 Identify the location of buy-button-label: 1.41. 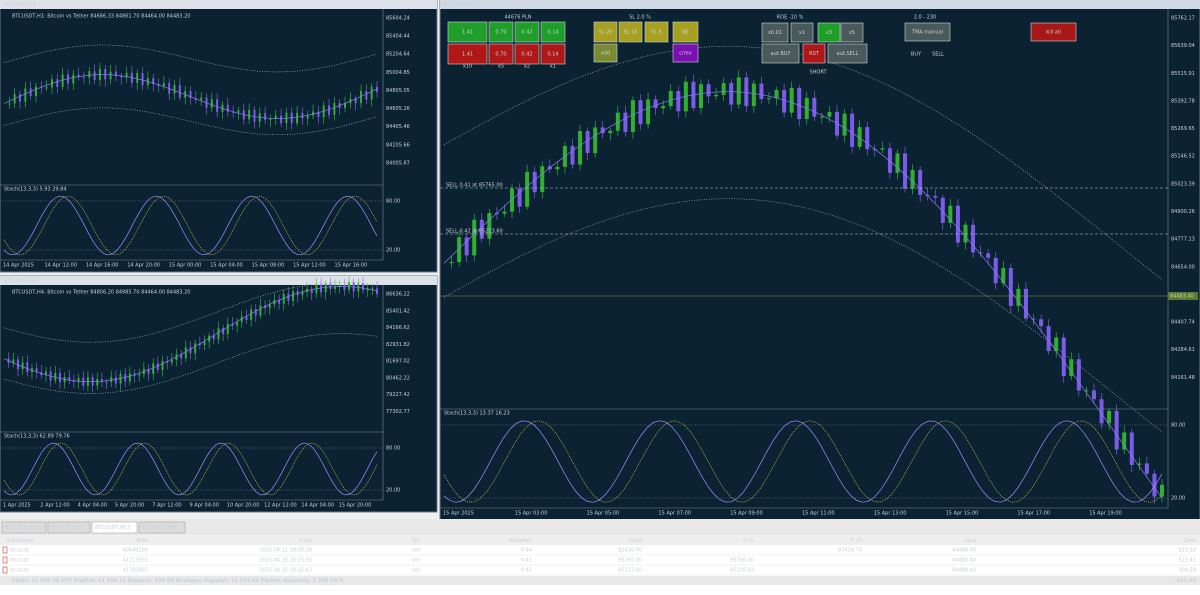
(467, 33).